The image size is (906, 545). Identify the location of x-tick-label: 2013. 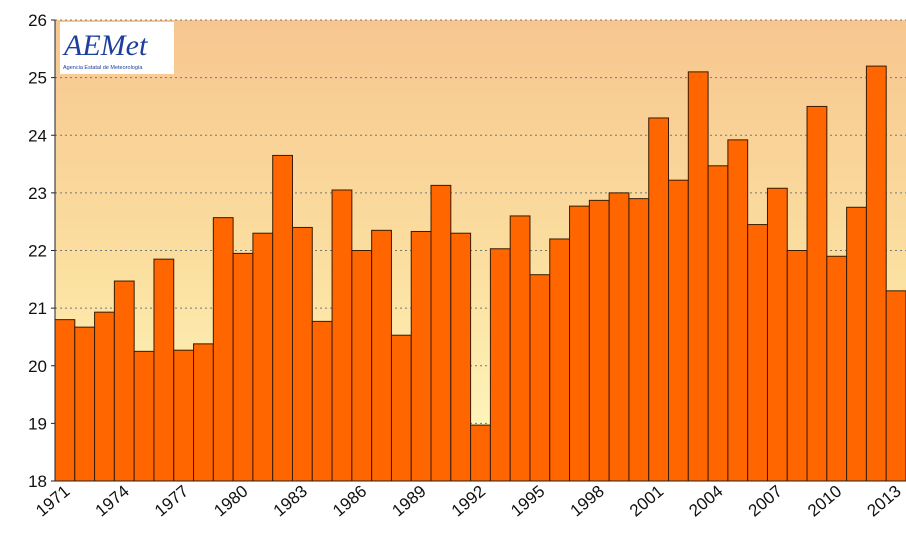
(883, 501).